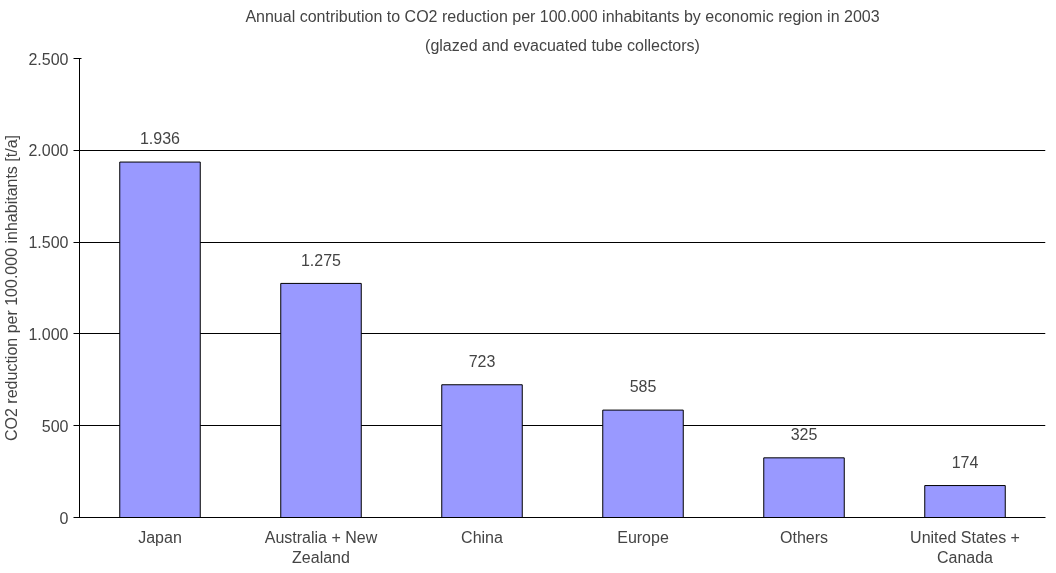  What do you see at coordinates (643, 537) in the screenshot?
I see `x-tick-label: Europe` at bounding box center [643, 537].